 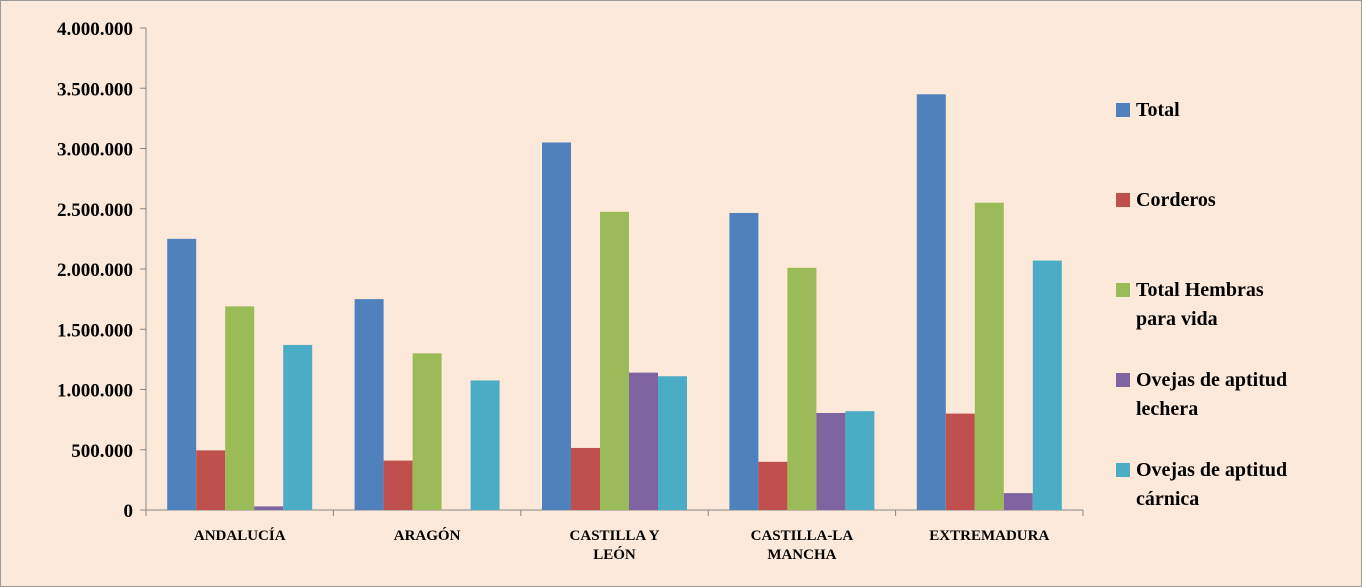 What do you see at coordinates (240, 535) in the screenshot?
I see `x-tick-label: ANDALUCÍA` at bounding box center [240, 535].